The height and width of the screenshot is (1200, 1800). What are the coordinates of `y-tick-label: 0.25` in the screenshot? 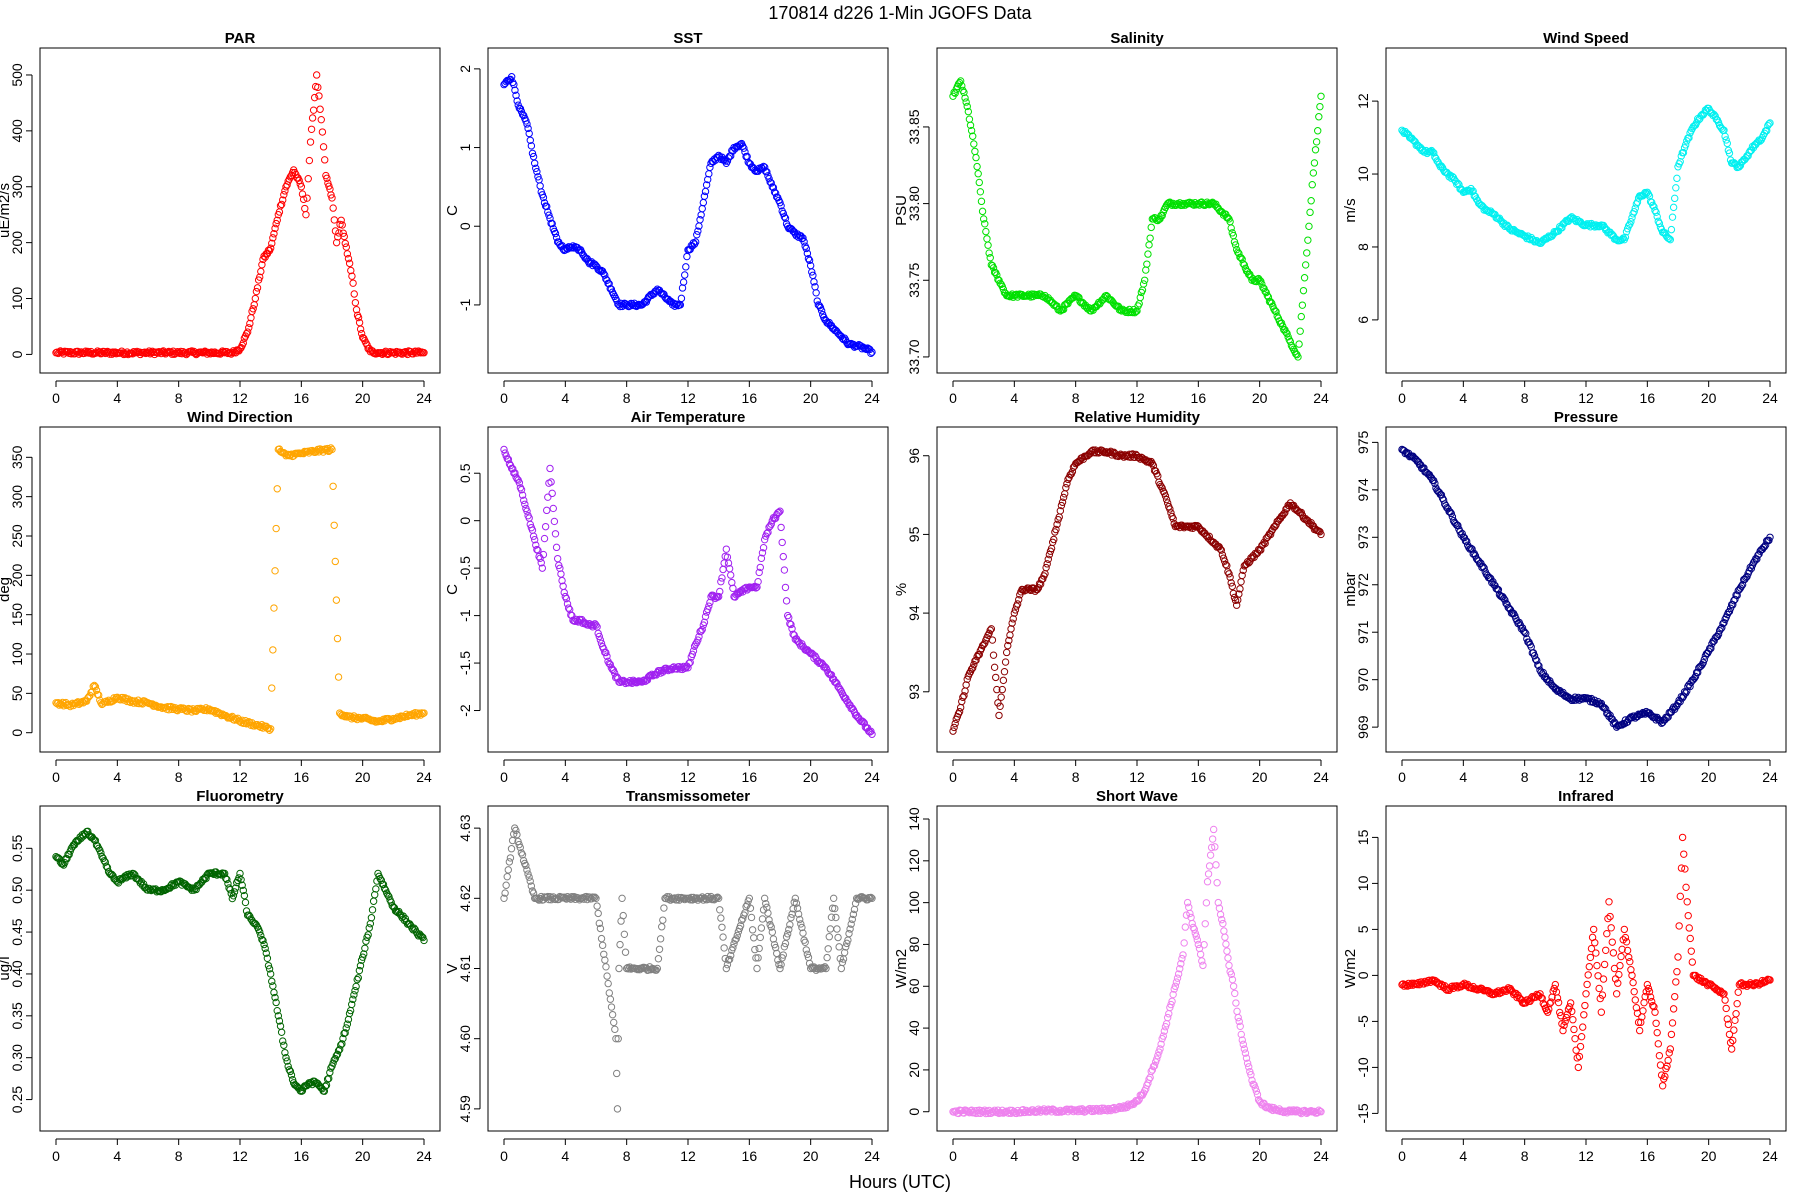 It's located at (17, 1099).